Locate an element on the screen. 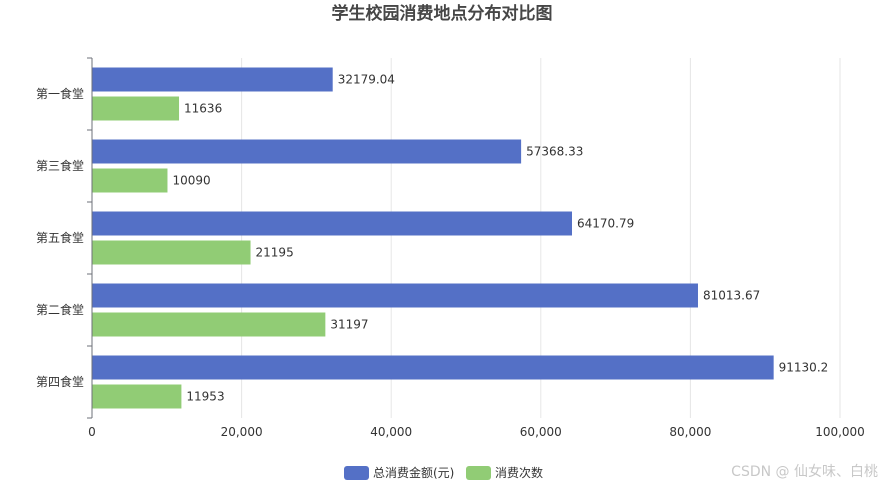  data-label: 64170.79 is located at coordinates (605, 224).